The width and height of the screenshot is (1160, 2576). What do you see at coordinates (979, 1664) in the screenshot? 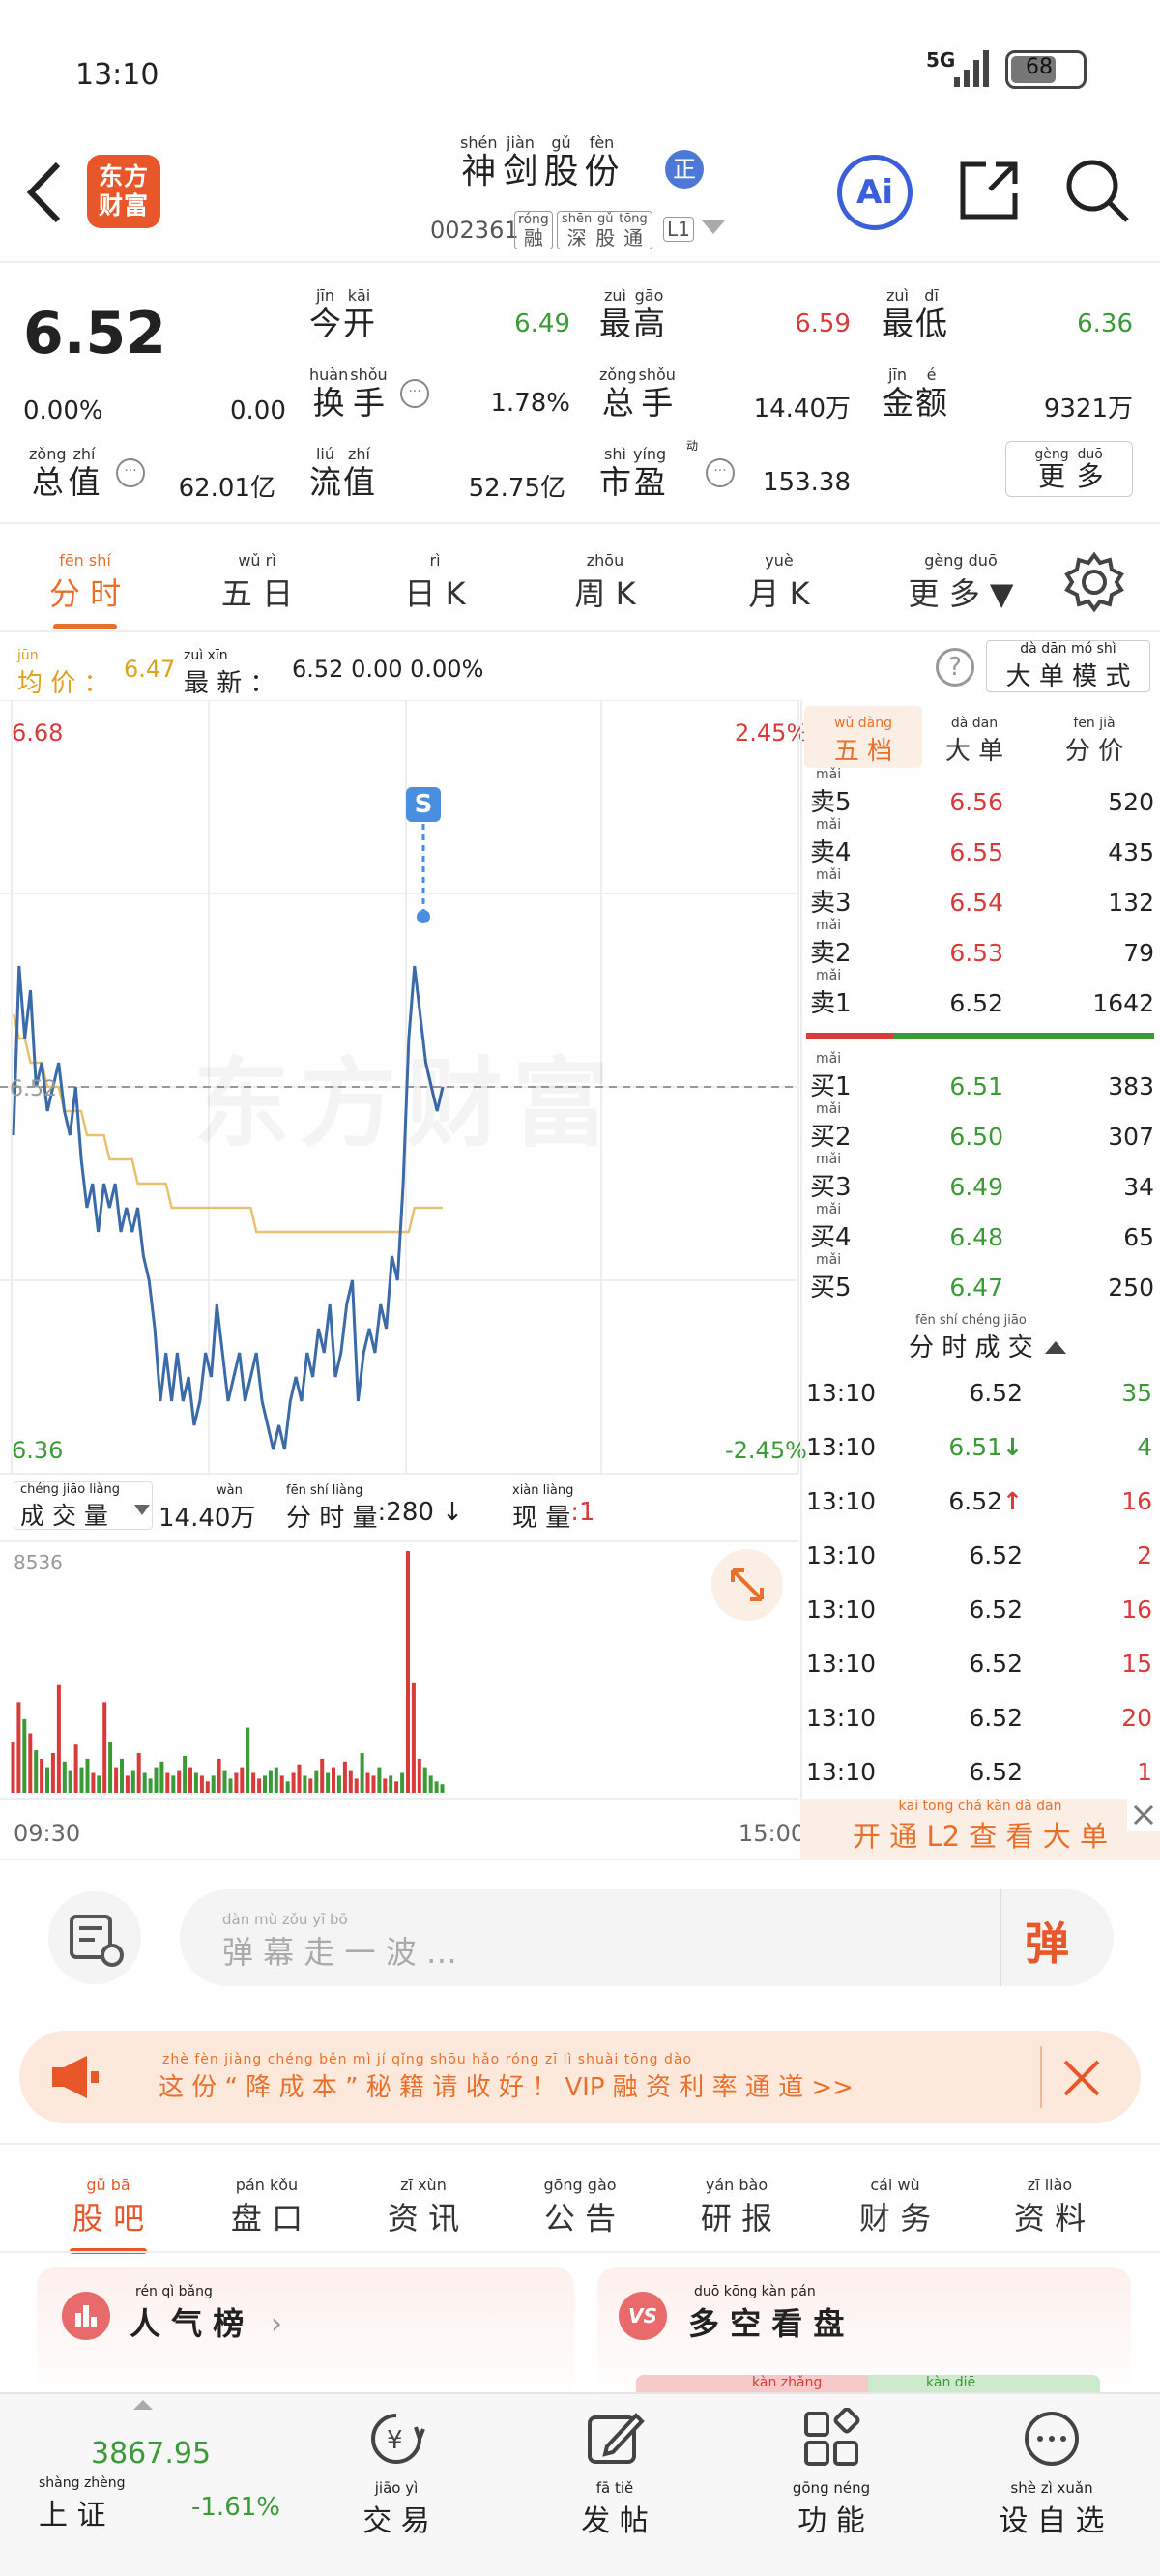
I see `trade-row: 13:10 6.52 15` at bounding box center [979, 1664].